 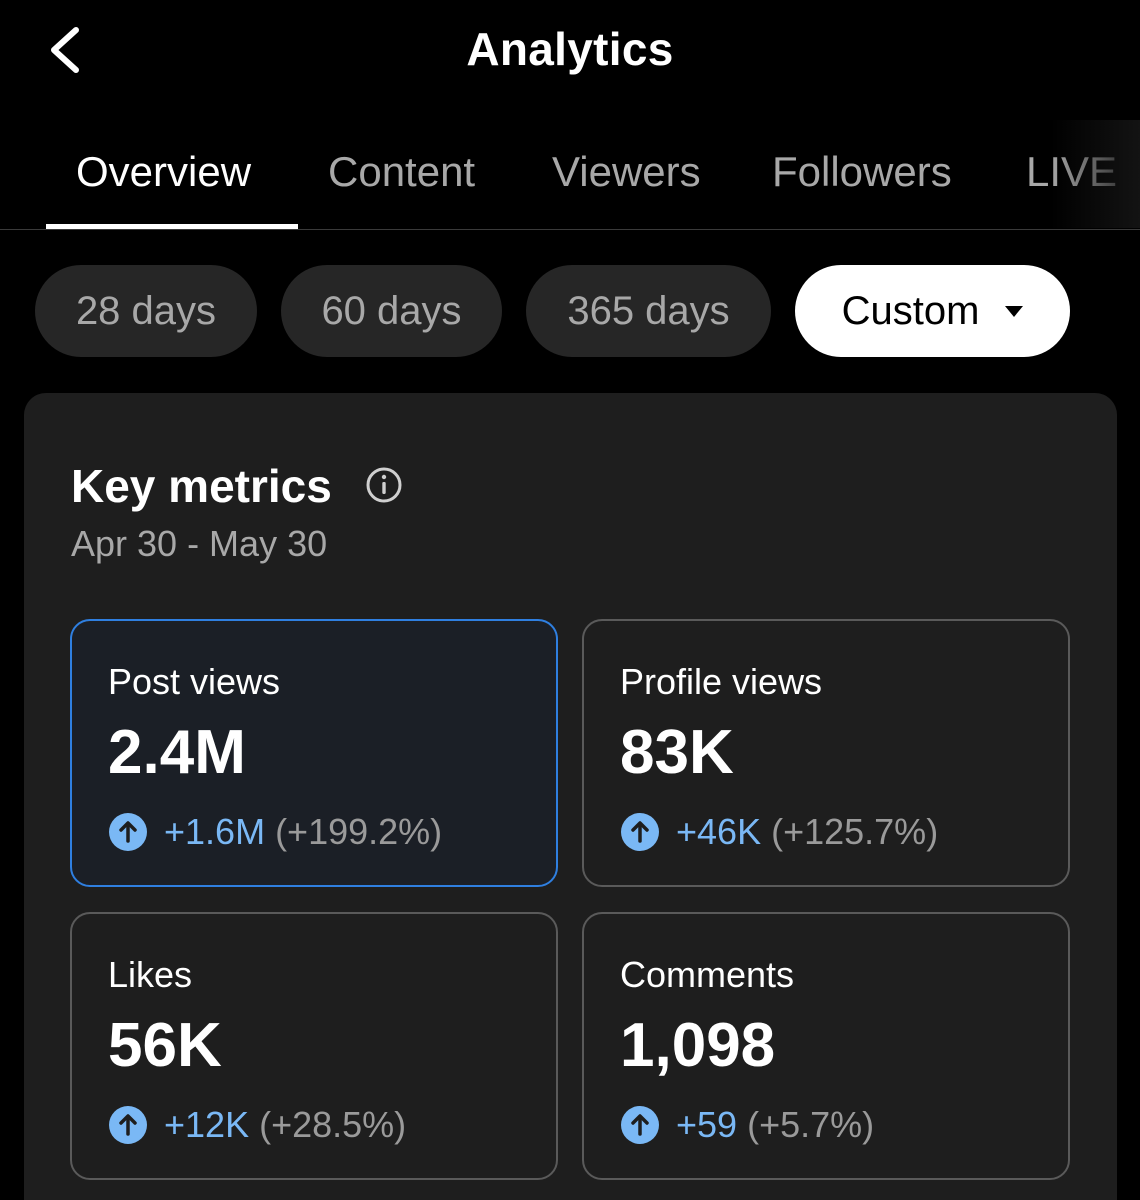 What do you see at coordinates (314, 753) in the screenshot?
I see `metric-card-post-views: Post views 2.4M +1.6M (+199.2%)` at bounding box center [314, 753].